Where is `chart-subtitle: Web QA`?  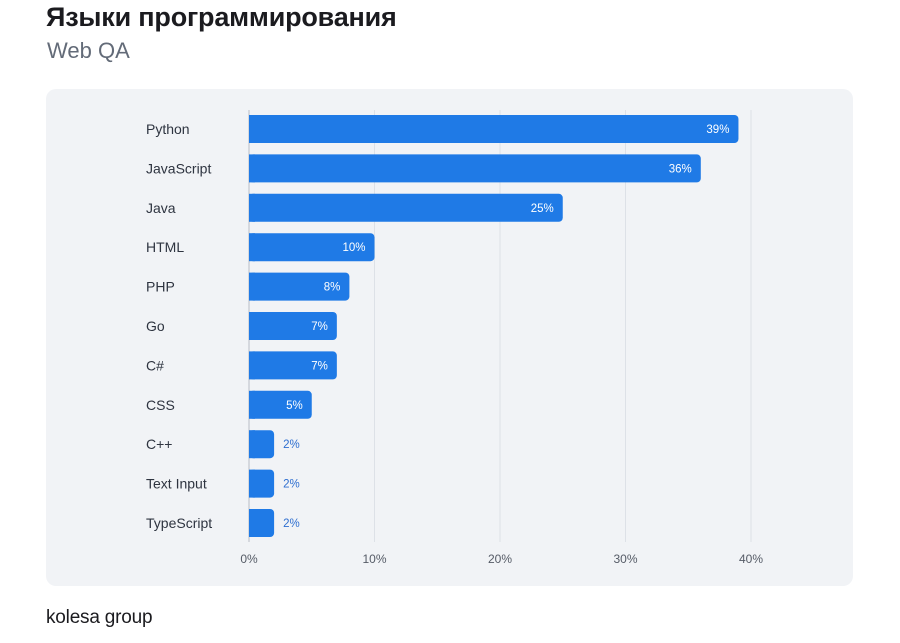
chart-subtitle: Web QA is located at coordinates (88, 50).